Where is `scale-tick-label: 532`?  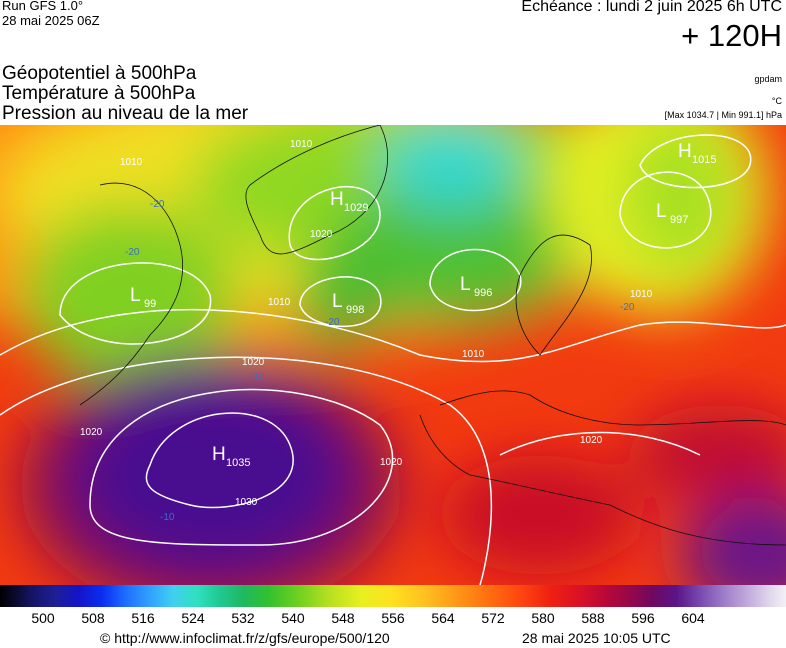 scale-tick-label: 532 is located at coordinates (243, 618).